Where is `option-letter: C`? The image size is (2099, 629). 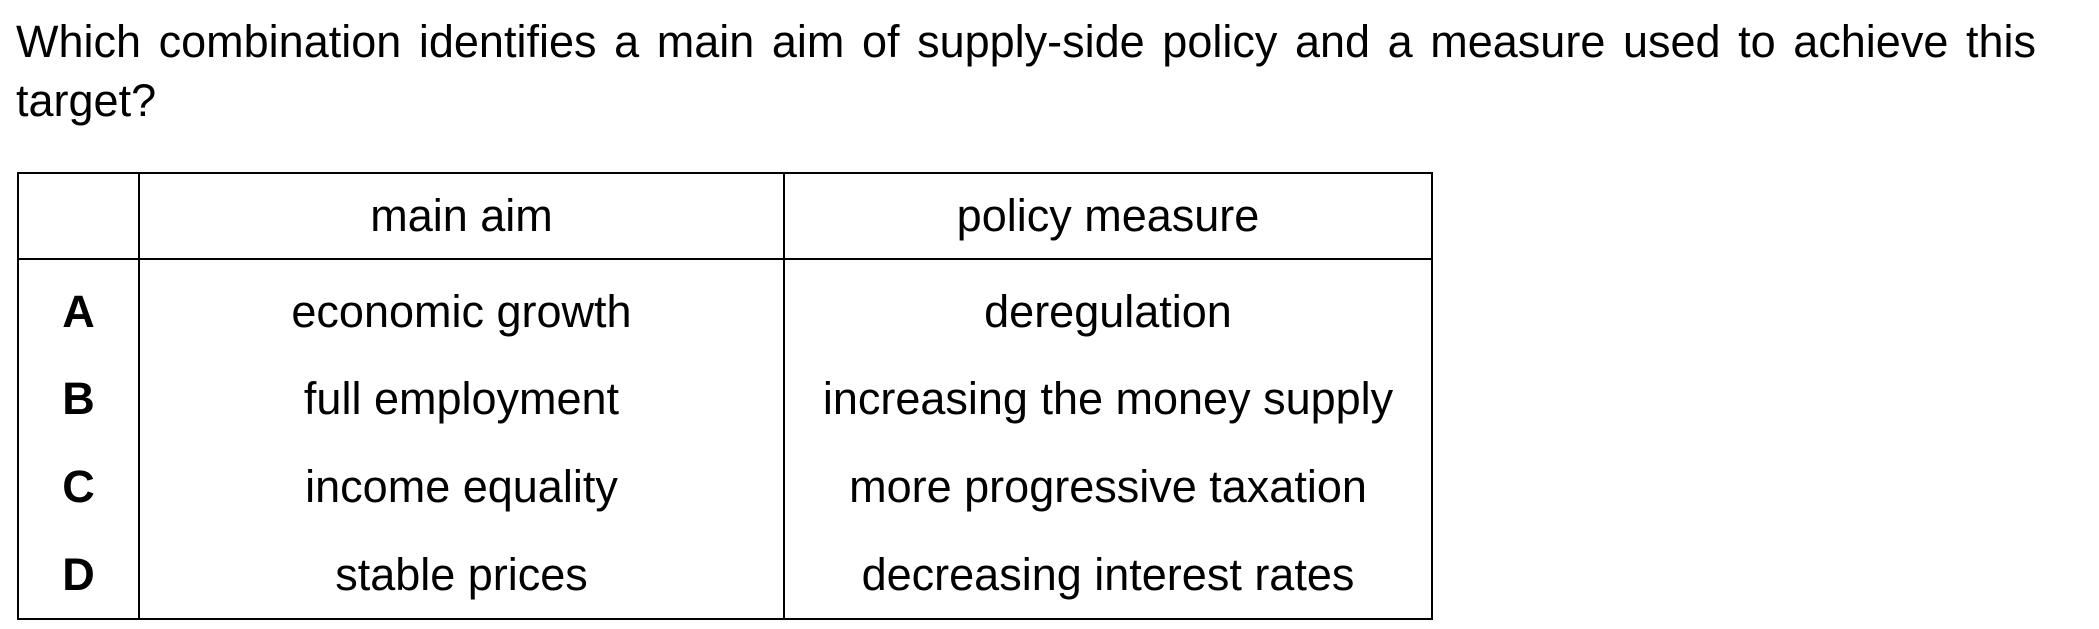
option-letter: C is located at coordinates (78, 487).